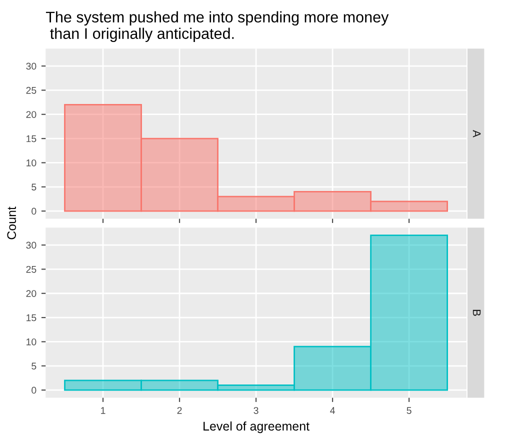  Describe the element at coordinates (179, 410) in the screenshot. I see `x-tick-label: 2` at that location.